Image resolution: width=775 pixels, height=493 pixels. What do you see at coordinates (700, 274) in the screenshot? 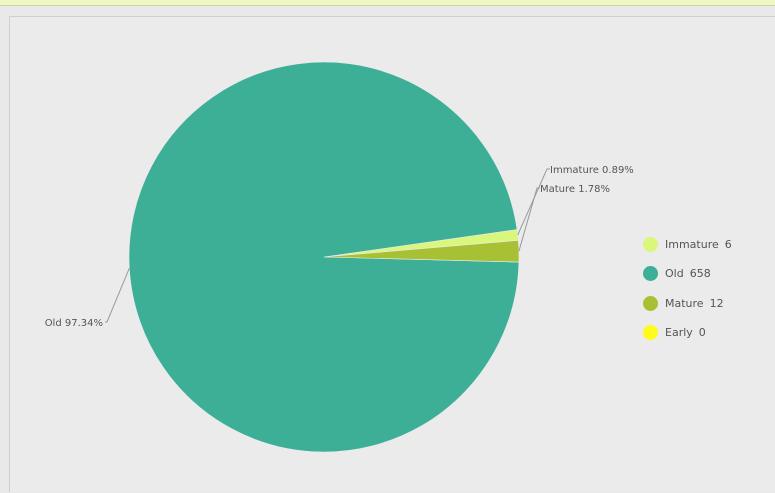
I see `legend-value: 658` at bounding box center [700, 274].